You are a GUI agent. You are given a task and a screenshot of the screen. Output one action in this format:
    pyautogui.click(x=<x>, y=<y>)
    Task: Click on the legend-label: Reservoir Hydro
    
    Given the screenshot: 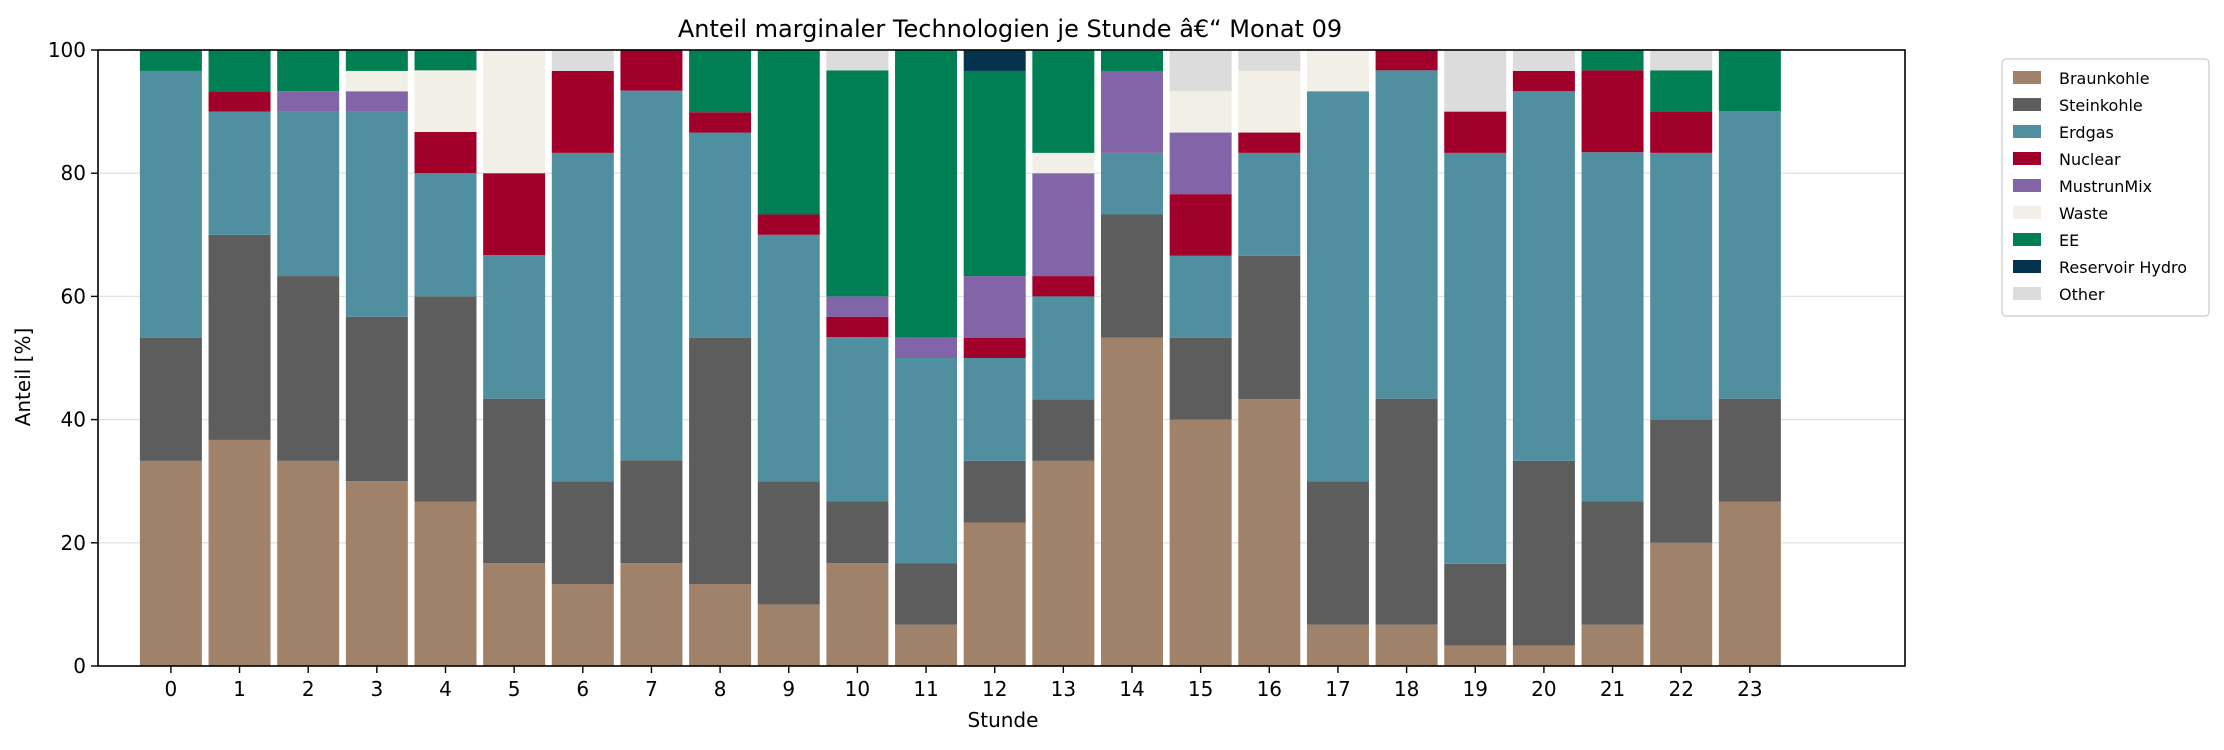 What is the action you would take?
    pyautogui.click(x=2123, y=267)
    